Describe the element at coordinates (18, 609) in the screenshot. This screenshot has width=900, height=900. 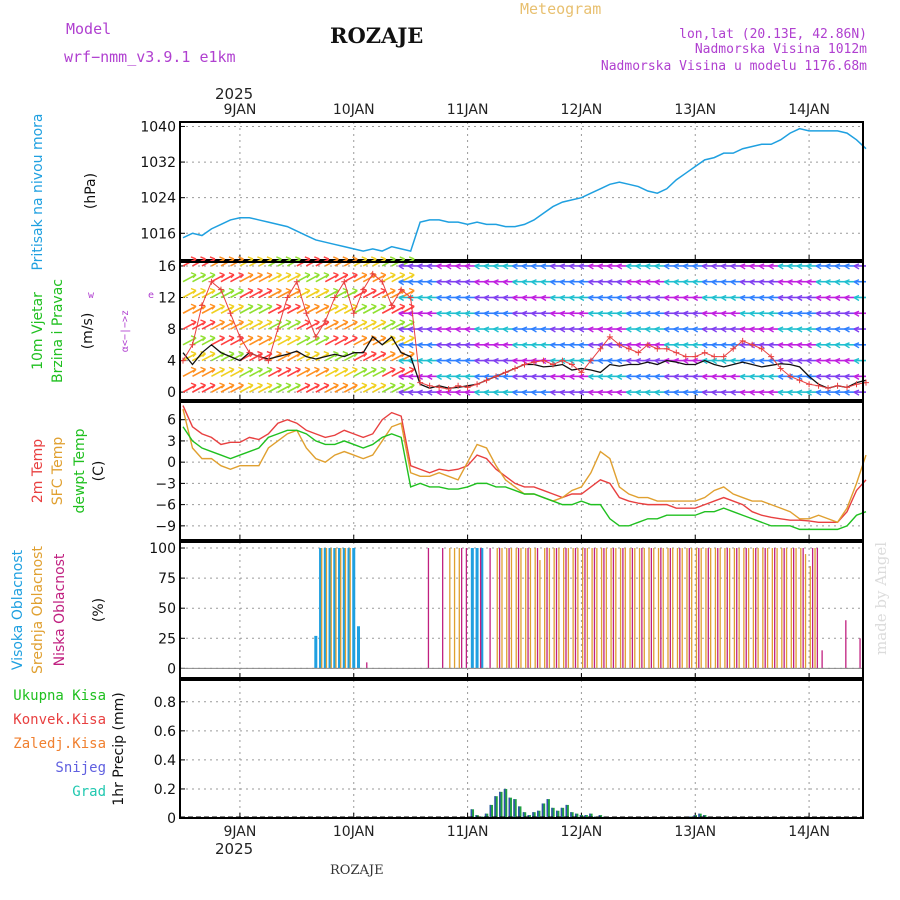
I see `panel-ylabel: Visoka Oblacnost` at that location.